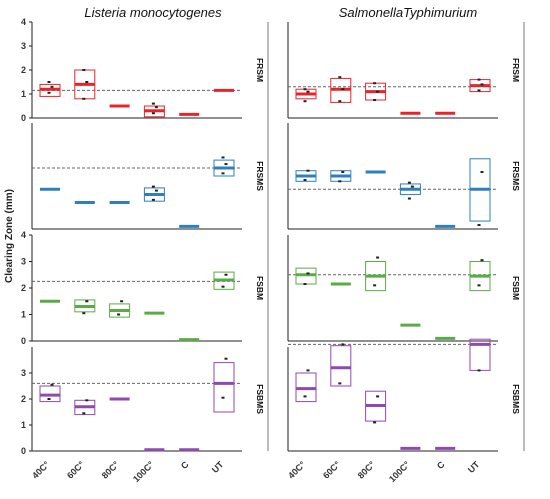 Image resolution: width=550 pixels, height=499 pixels. I want to click on panel-fsbm-col0: 0 1 2 3 4 FSBM, so click(143, 288).